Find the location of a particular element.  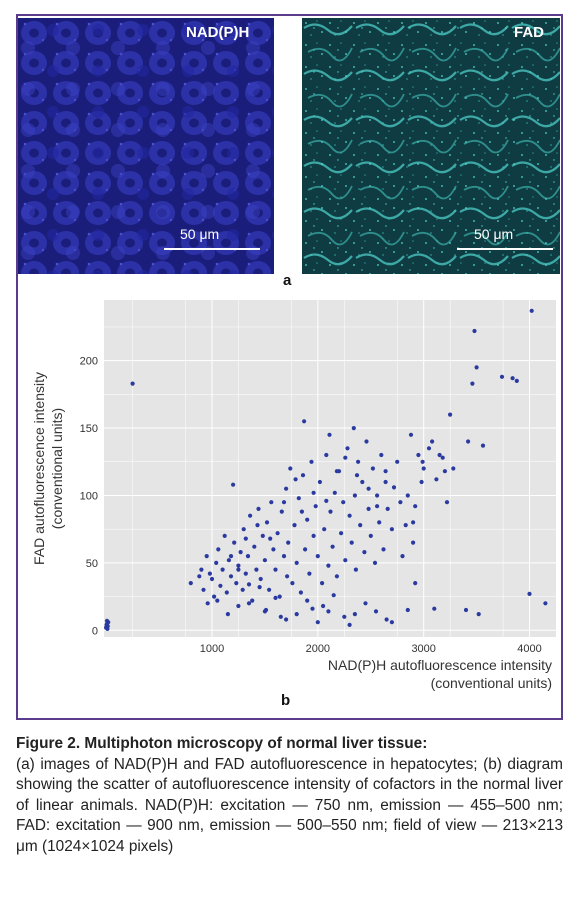

panel-b-letter: b is located at coordinates (286, 700).